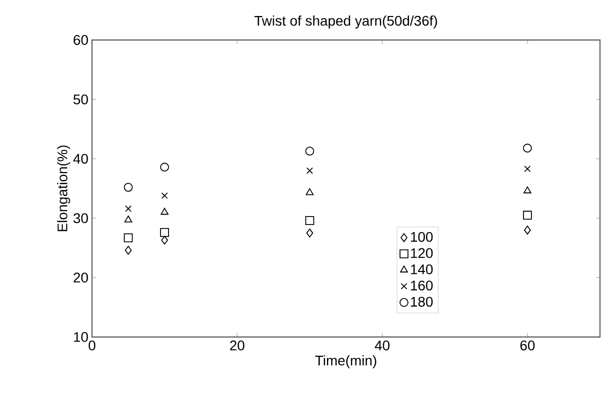 The image size is (602, 412). What do you see at coordinates (345, 361) in the screenshot?
I see `x-axis-title: Time(min)` at bounding box center [345, 361].